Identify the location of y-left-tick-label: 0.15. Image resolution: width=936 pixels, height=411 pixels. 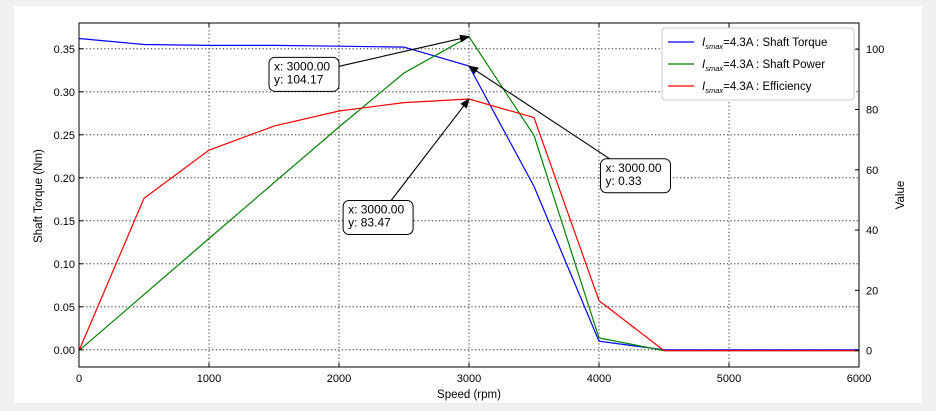
(64, 222).